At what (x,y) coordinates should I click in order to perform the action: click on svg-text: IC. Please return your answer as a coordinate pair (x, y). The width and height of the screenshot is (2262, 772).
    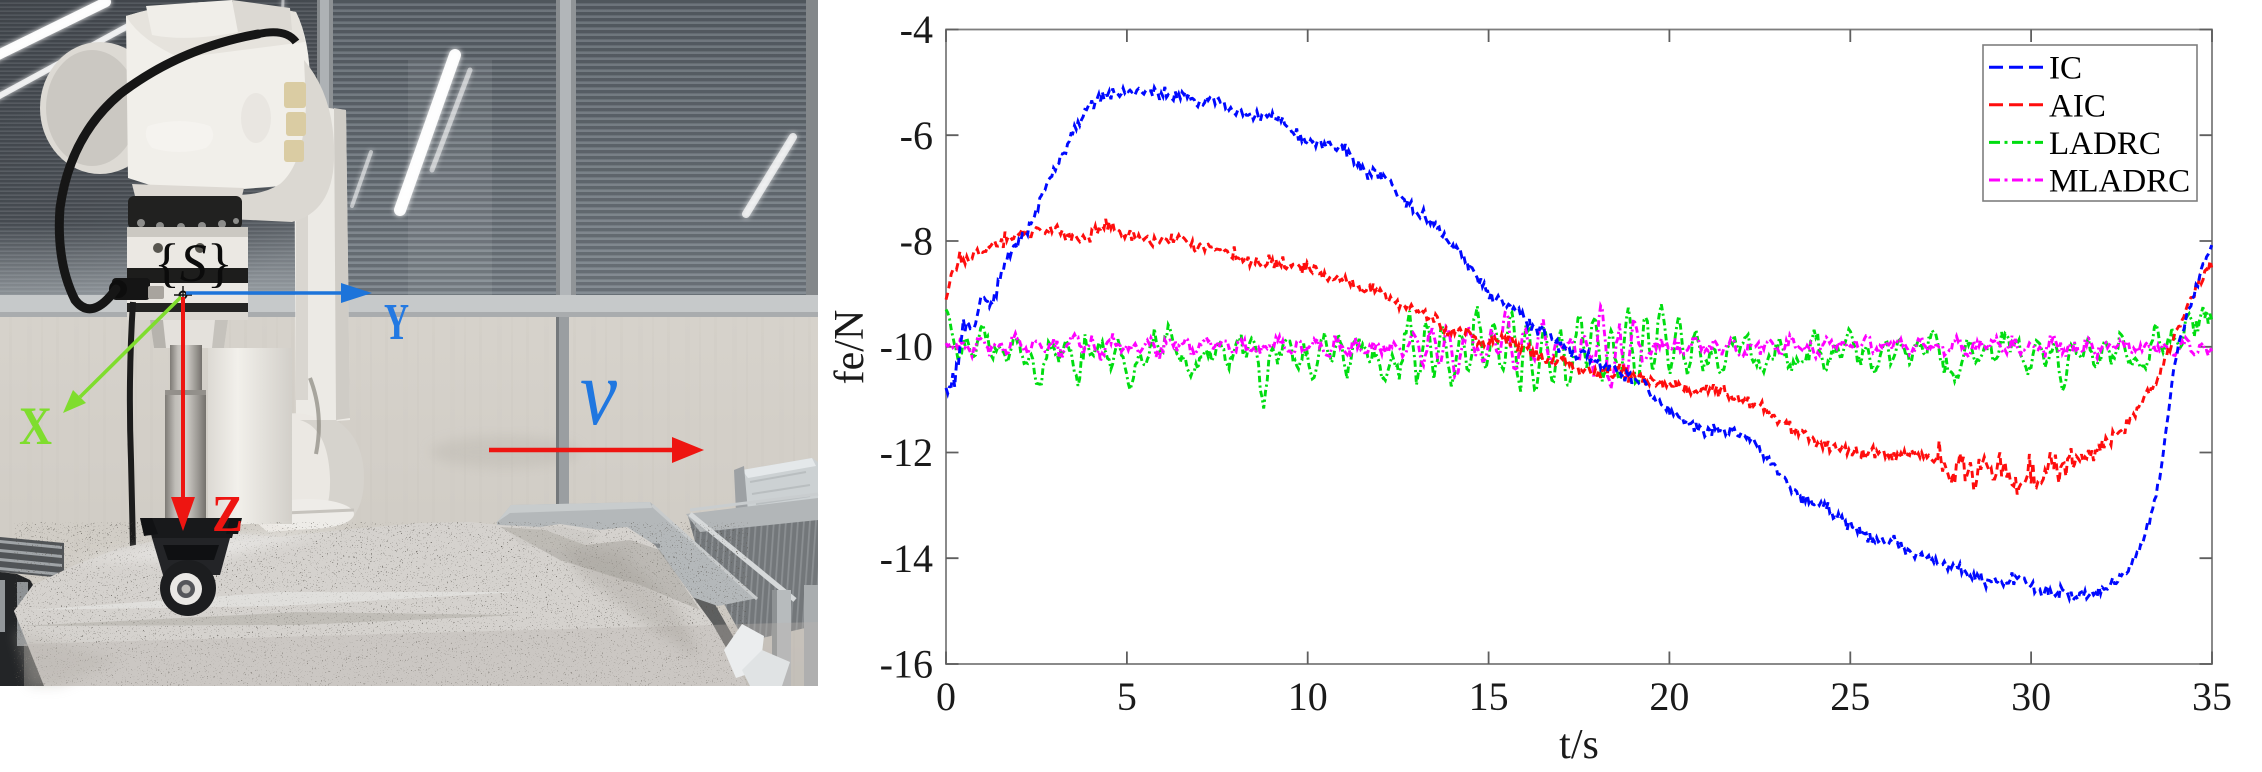
    Looking at the image, I should click on (2065, 69).